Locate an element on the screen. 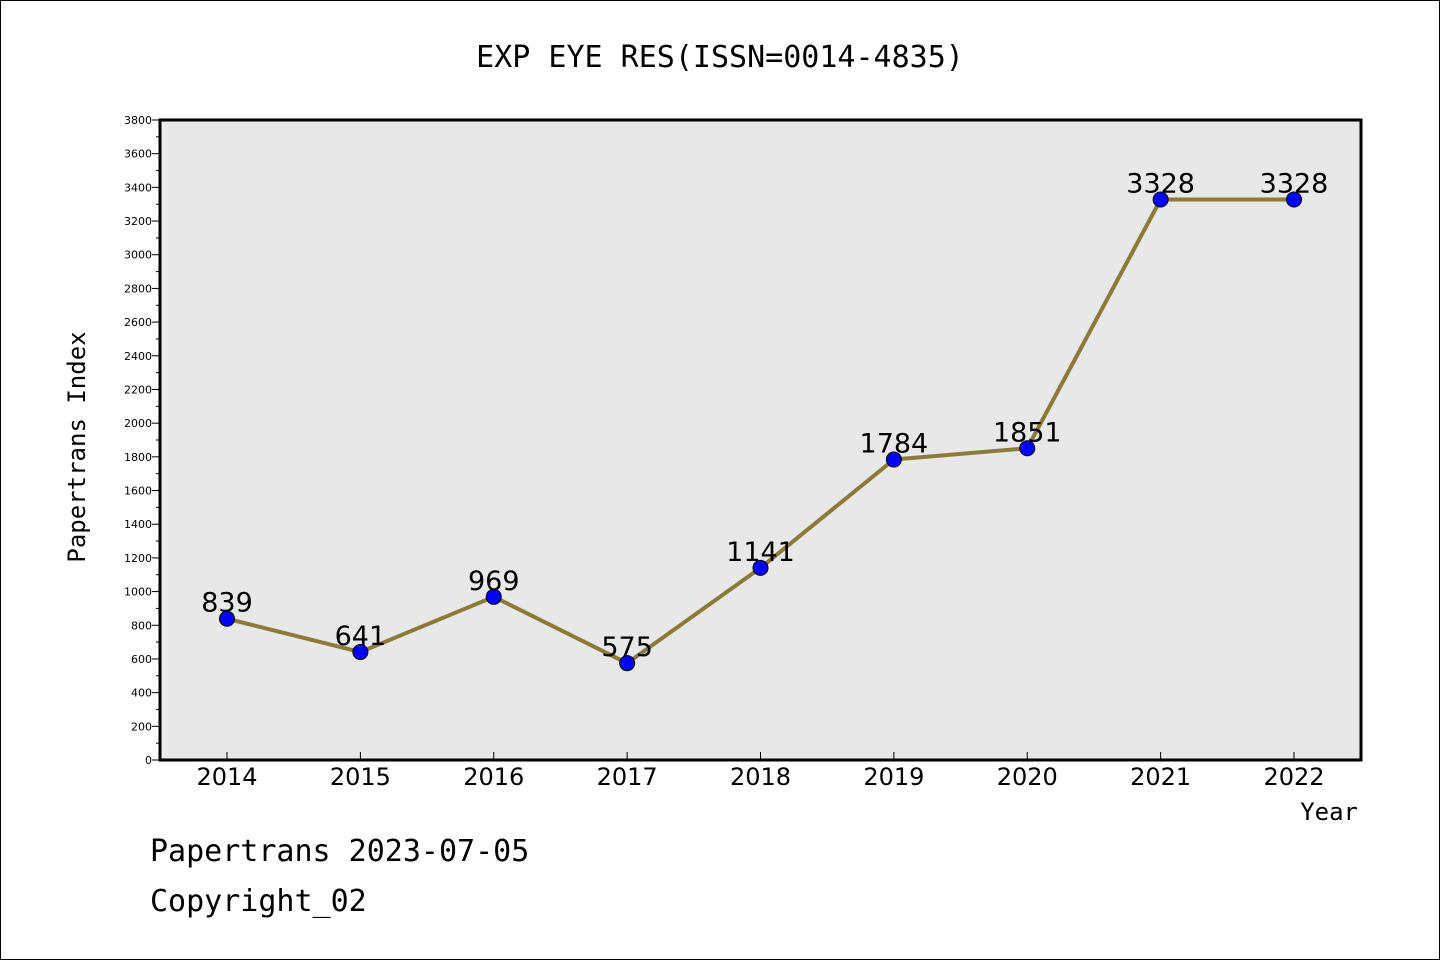 The height and width of the screenshot is (960, 1440). y-tick-label: 2400 is located at coordinates (138, 356).